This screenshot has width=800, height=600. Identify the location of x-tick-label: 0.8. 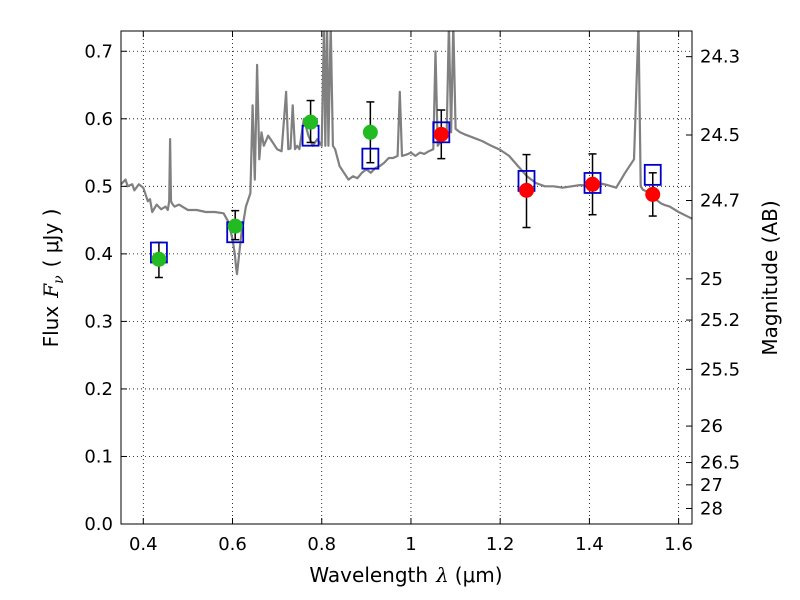
(321, 544).